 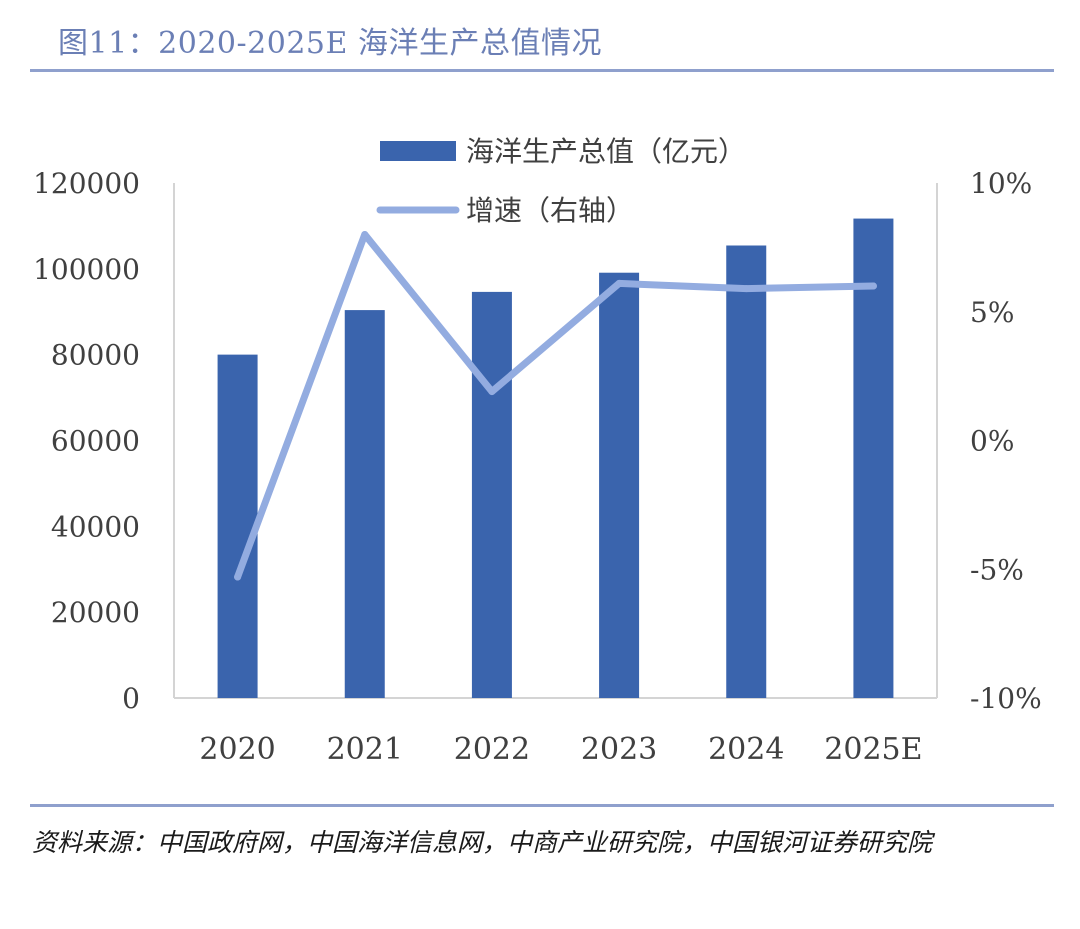 What do you see at coordinates (237, 749) in the screenshot?
I see `x-tick-label: 2020` at bounding box center [237, 749].